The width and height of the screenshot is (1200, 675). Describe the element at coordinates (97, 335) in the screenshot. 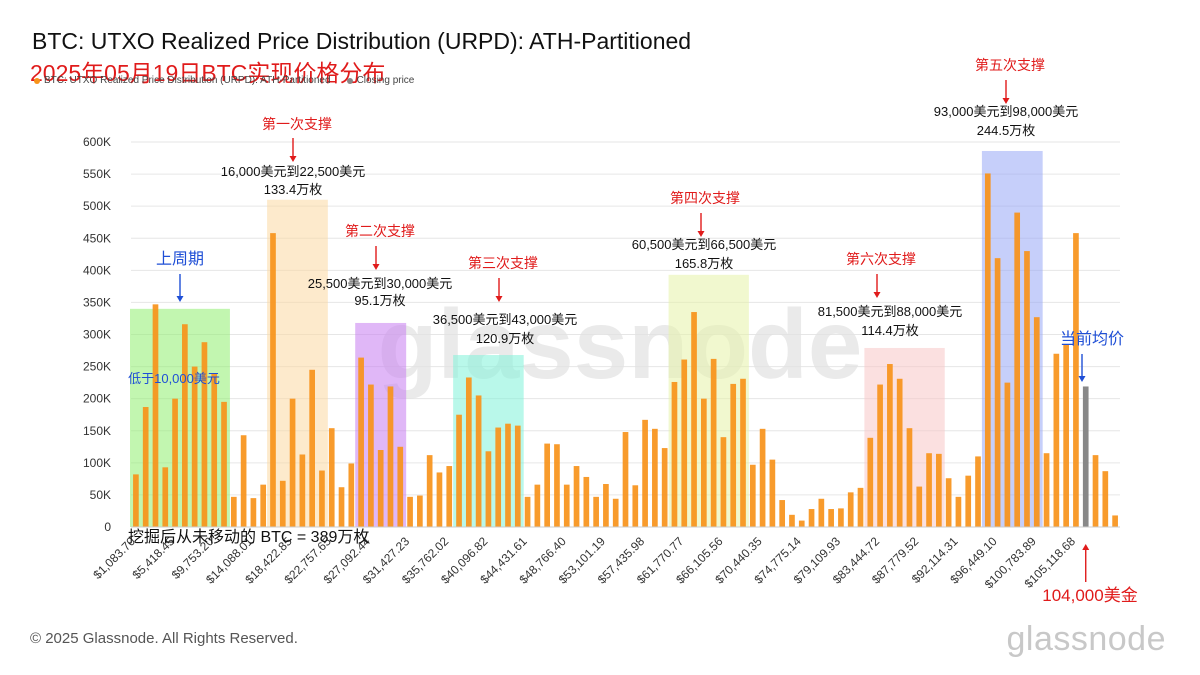

I see `y-tick-label: 300K` at that location.